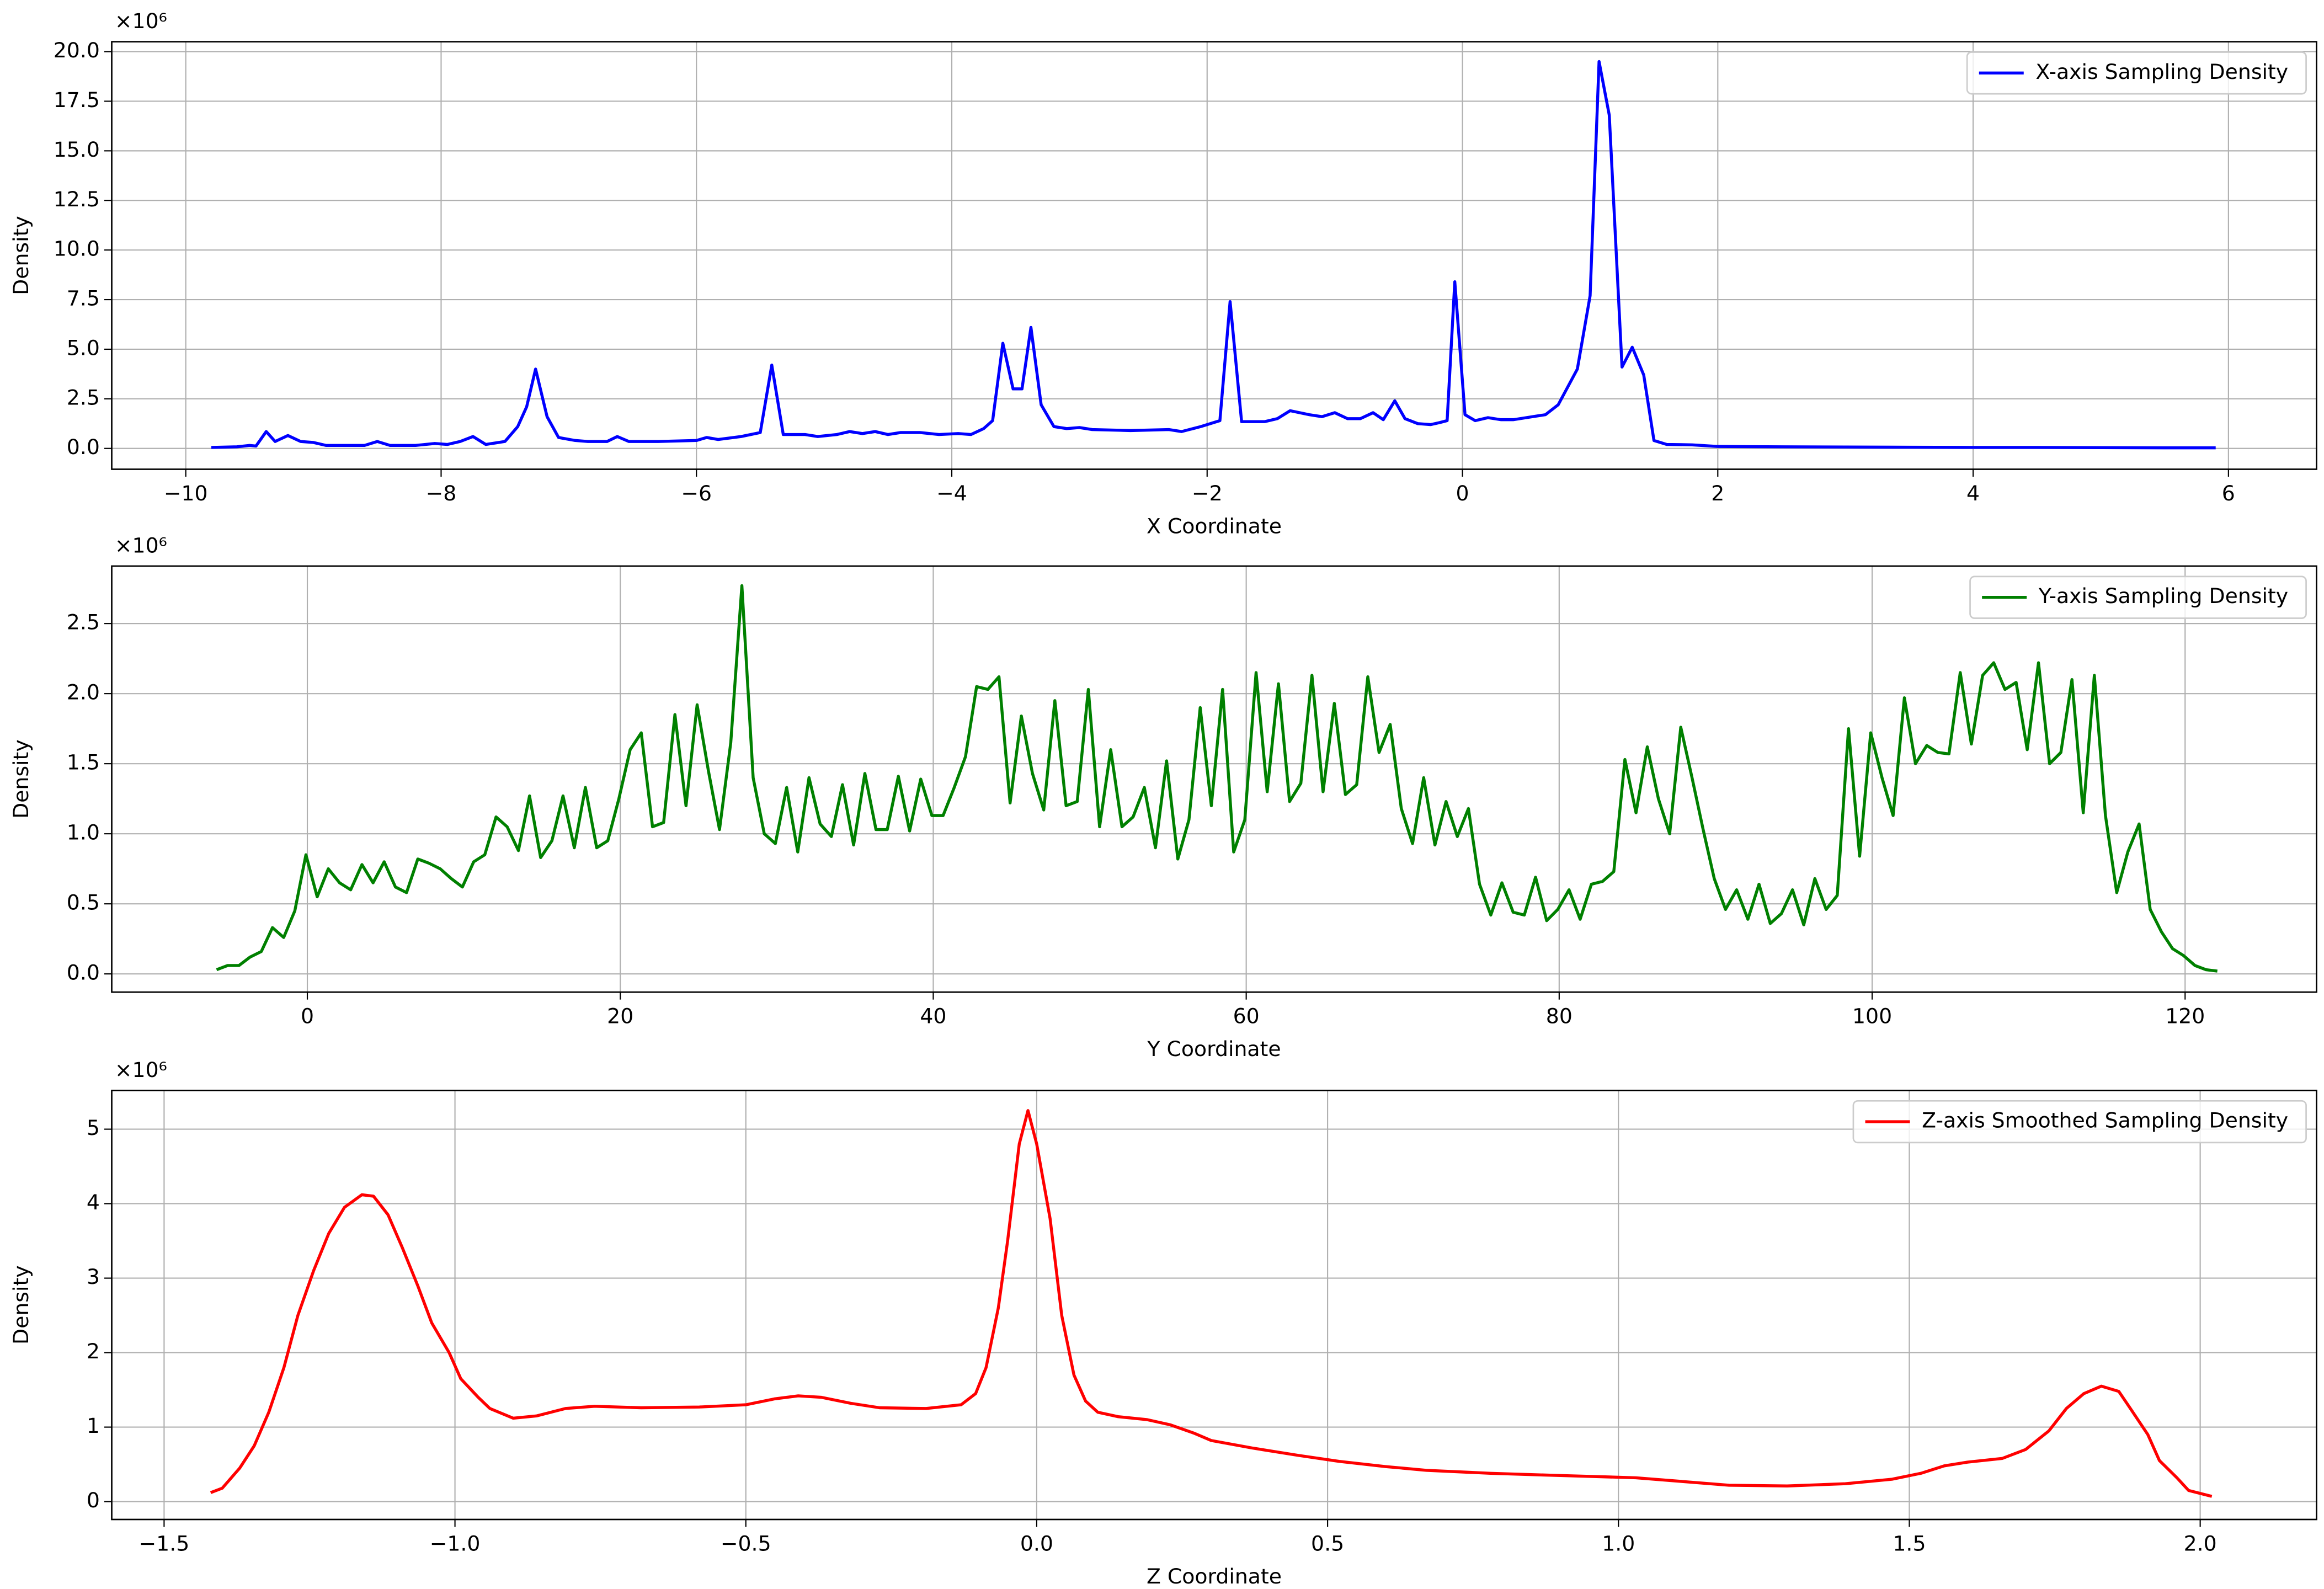  What do you see at coordinates (456, 1543) in the screenshot?
I see `x-tick-label: −1.0` at bounding box center [456, 1543].